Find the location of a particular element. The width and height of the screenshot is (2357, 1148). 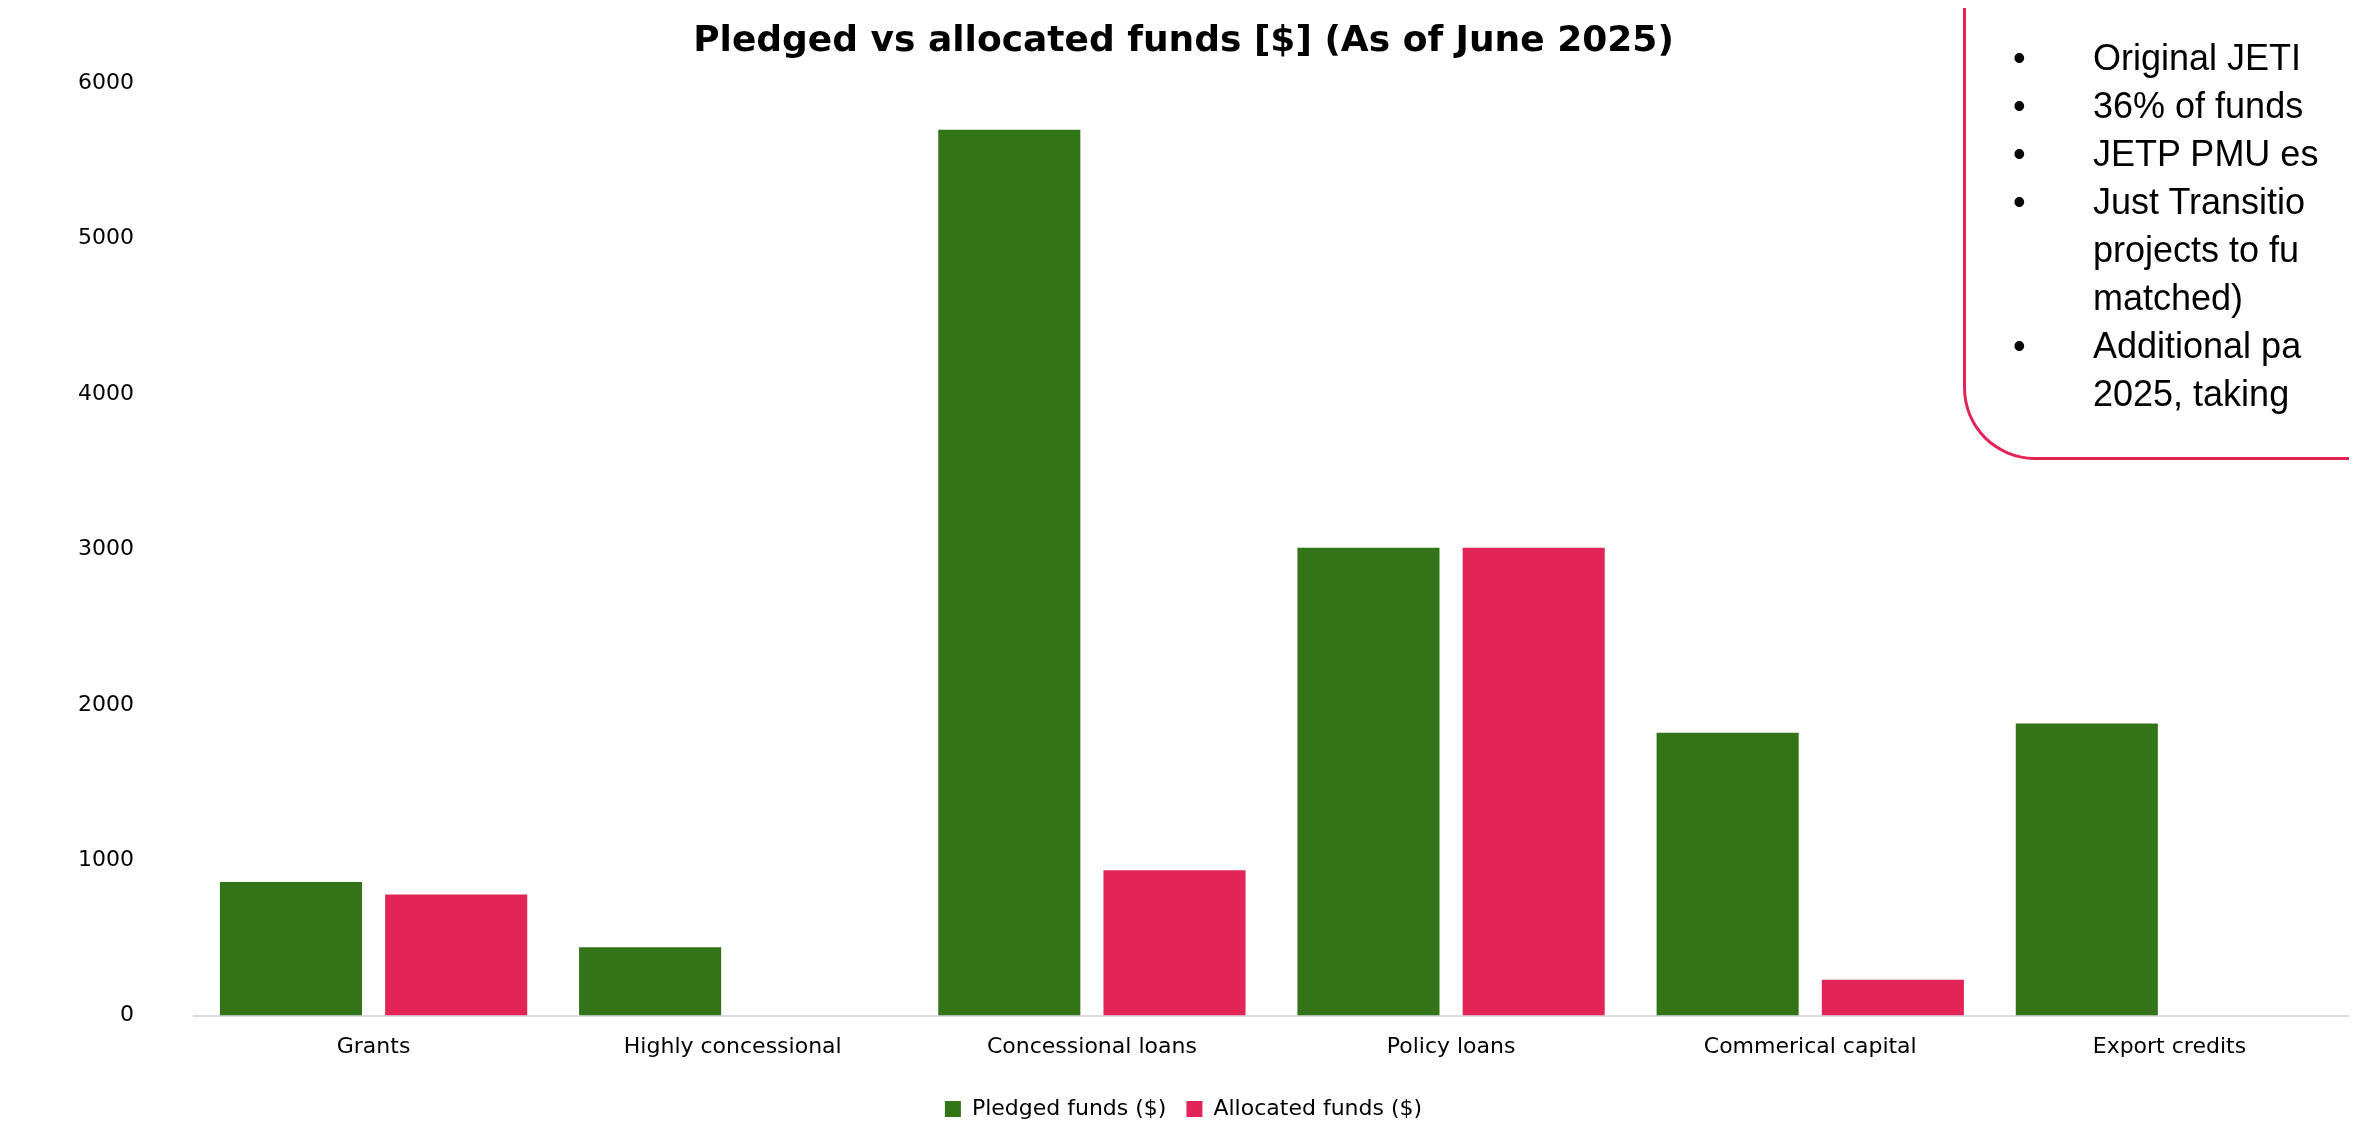

text: • JETP PMU es is located at coordinates (2166, 153).